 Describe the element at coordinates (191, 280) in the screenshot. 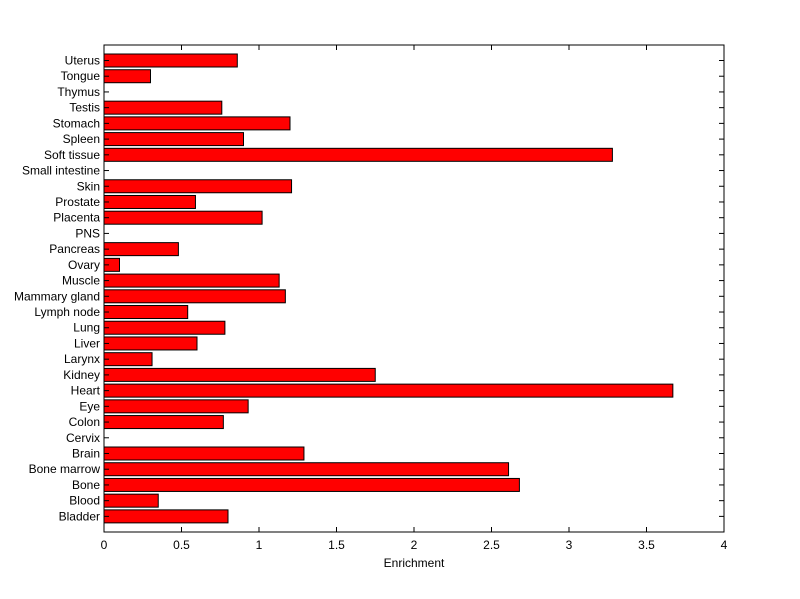

I see `bar-muscle` at that location.